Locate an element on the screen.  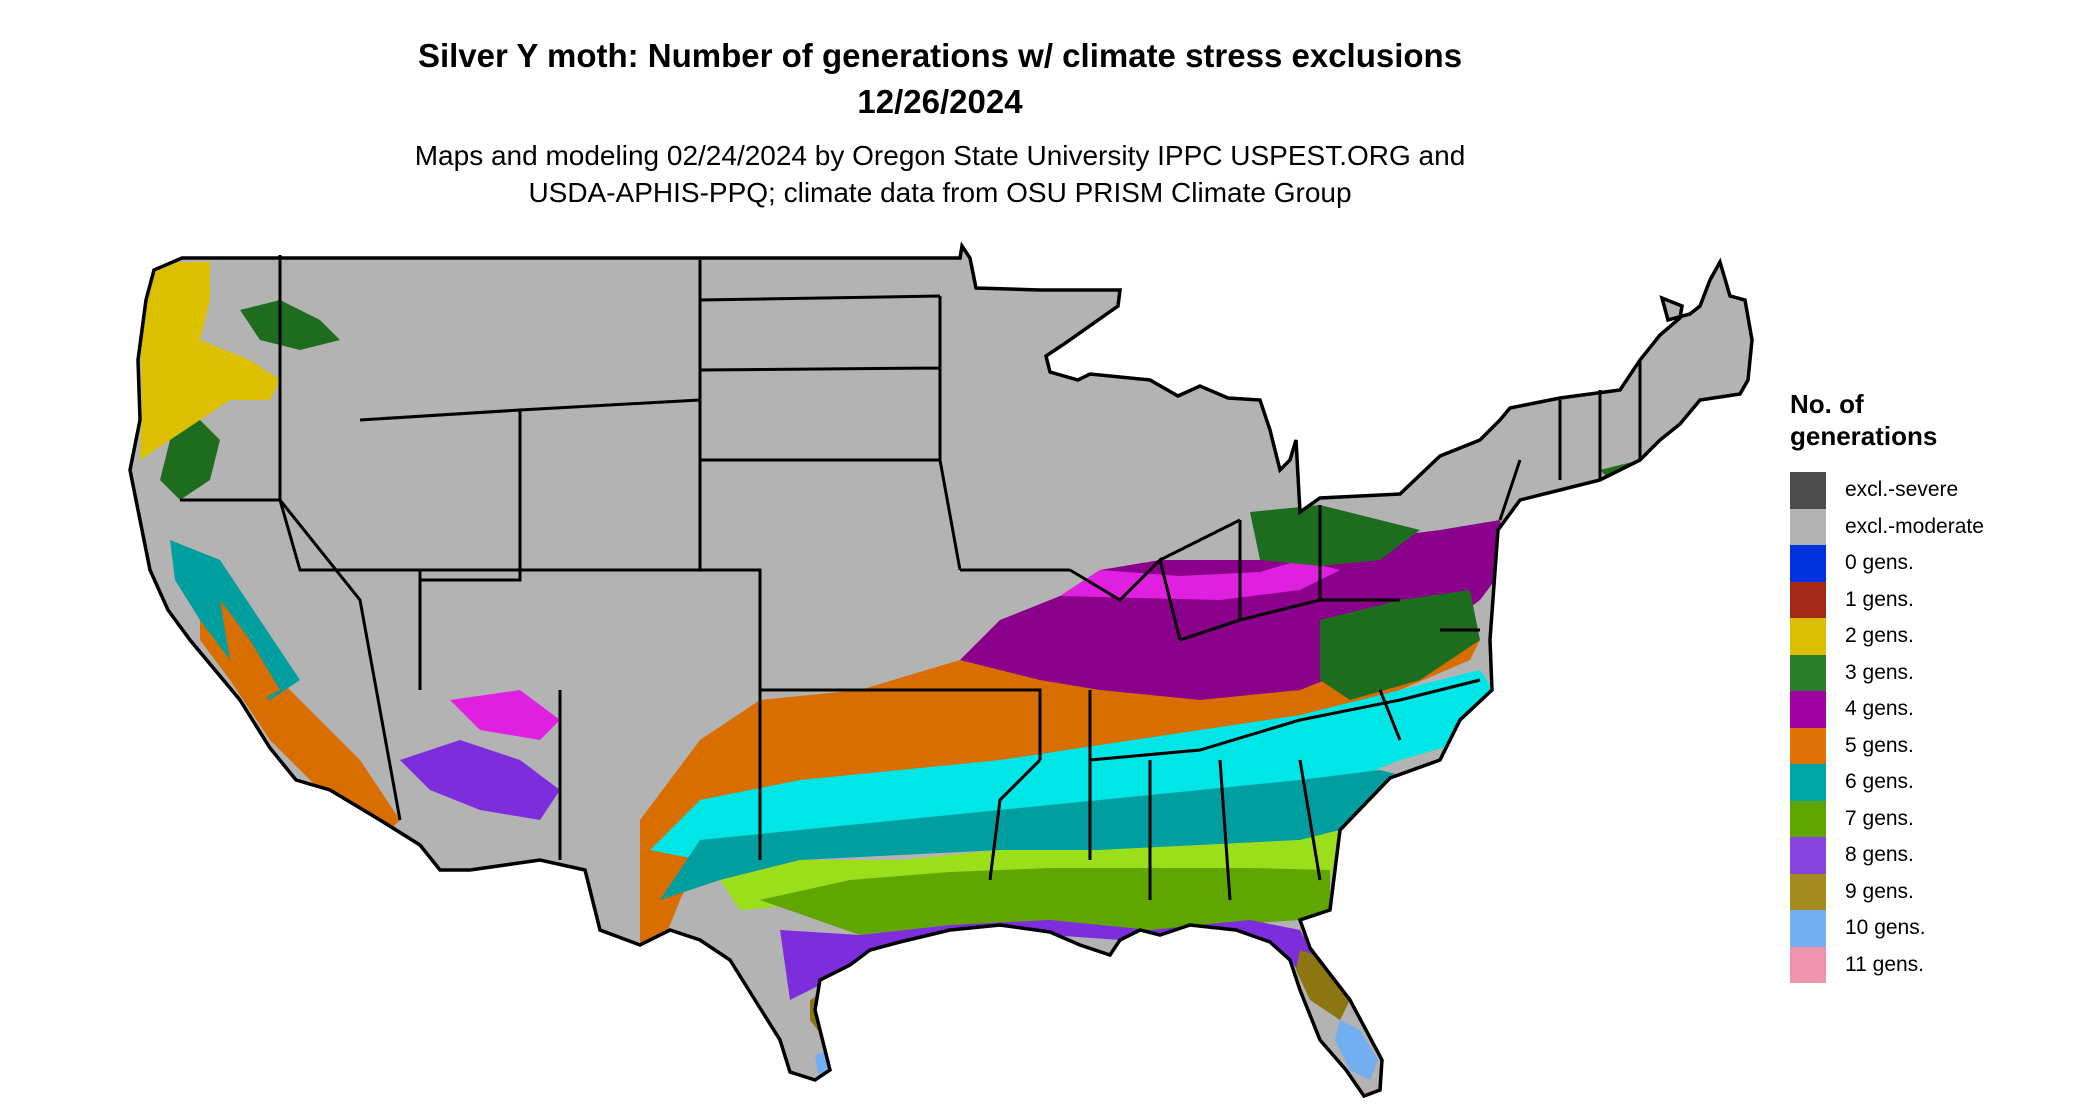
zone-3-gens-pacific-nw is located at coordinates (190, 460).